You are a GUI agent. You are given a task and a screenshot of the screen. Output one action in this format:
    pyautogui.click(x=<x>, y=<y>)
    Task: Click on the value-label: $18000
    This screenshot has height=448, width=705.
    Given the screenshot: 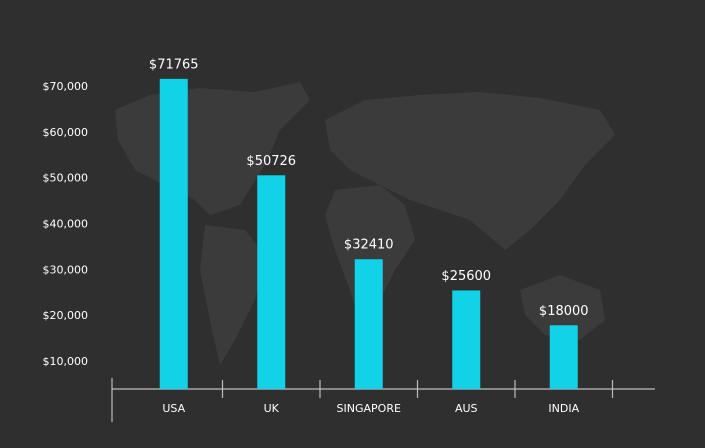 What is the action you would take?
    pyautogui.click(x=564, y=311)
    